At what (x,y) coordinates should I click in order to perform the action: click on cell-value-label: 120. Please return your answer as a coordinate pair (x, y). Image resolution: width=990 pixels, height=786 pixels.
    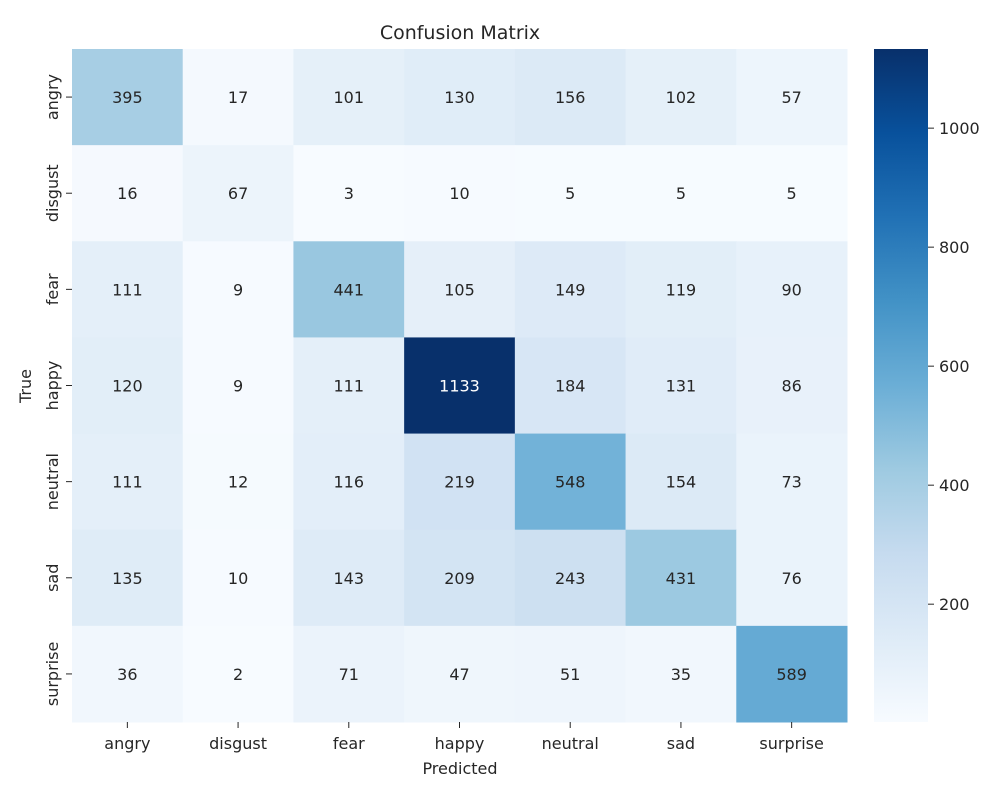
    Looking at the image, I should click on (127, 386).